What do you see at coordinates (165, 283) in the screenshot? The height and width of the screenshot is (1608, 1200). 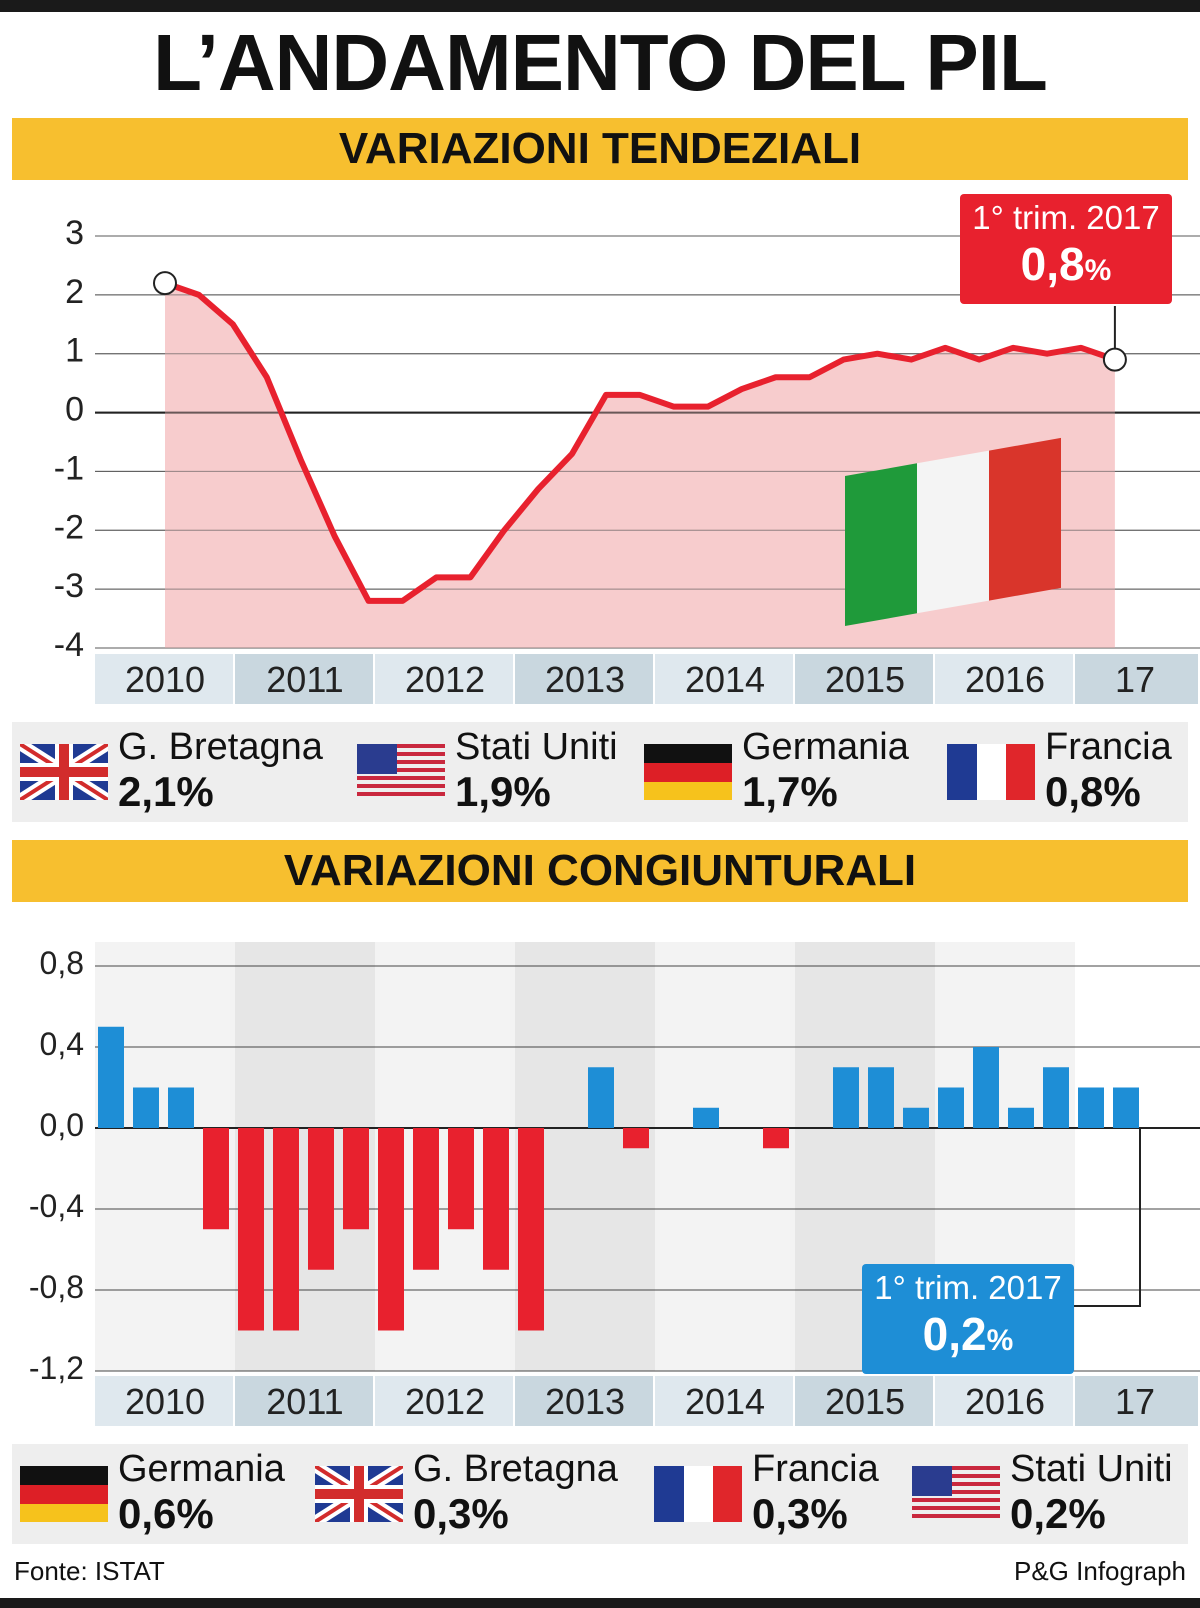 I see `data-point-marker` at bounding box center [165, 283].